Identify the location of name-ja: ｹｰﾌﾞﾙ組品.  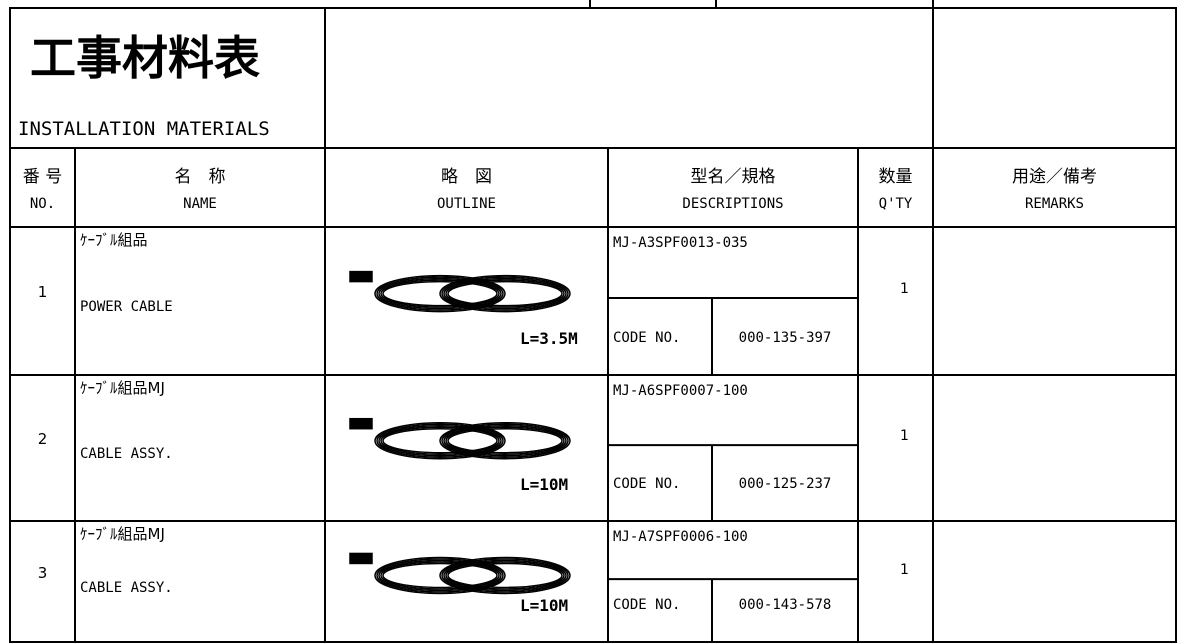
(114, 240).